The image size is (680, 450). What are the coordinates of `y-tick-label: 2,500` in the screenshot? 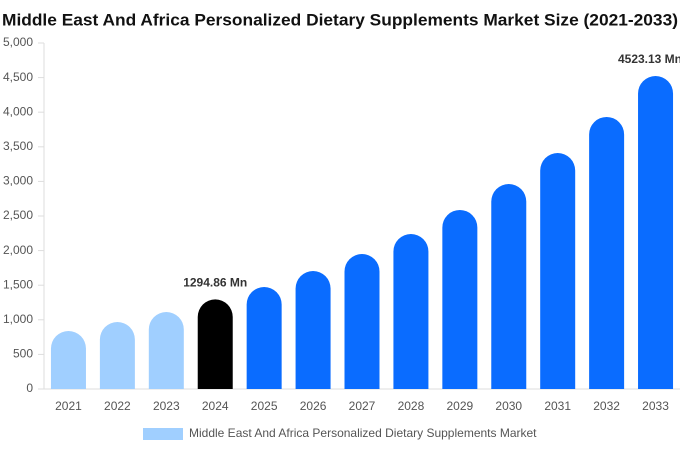 It's located at (18, 215).